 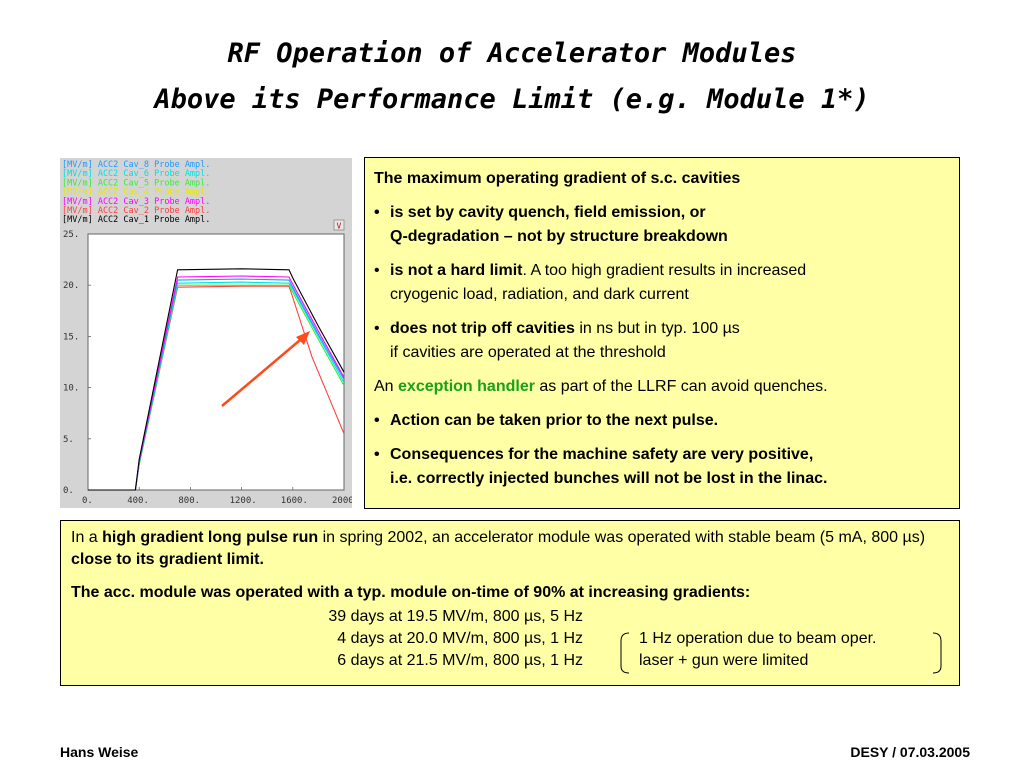 I want to click on plot-area, so click(x=216, y=362).